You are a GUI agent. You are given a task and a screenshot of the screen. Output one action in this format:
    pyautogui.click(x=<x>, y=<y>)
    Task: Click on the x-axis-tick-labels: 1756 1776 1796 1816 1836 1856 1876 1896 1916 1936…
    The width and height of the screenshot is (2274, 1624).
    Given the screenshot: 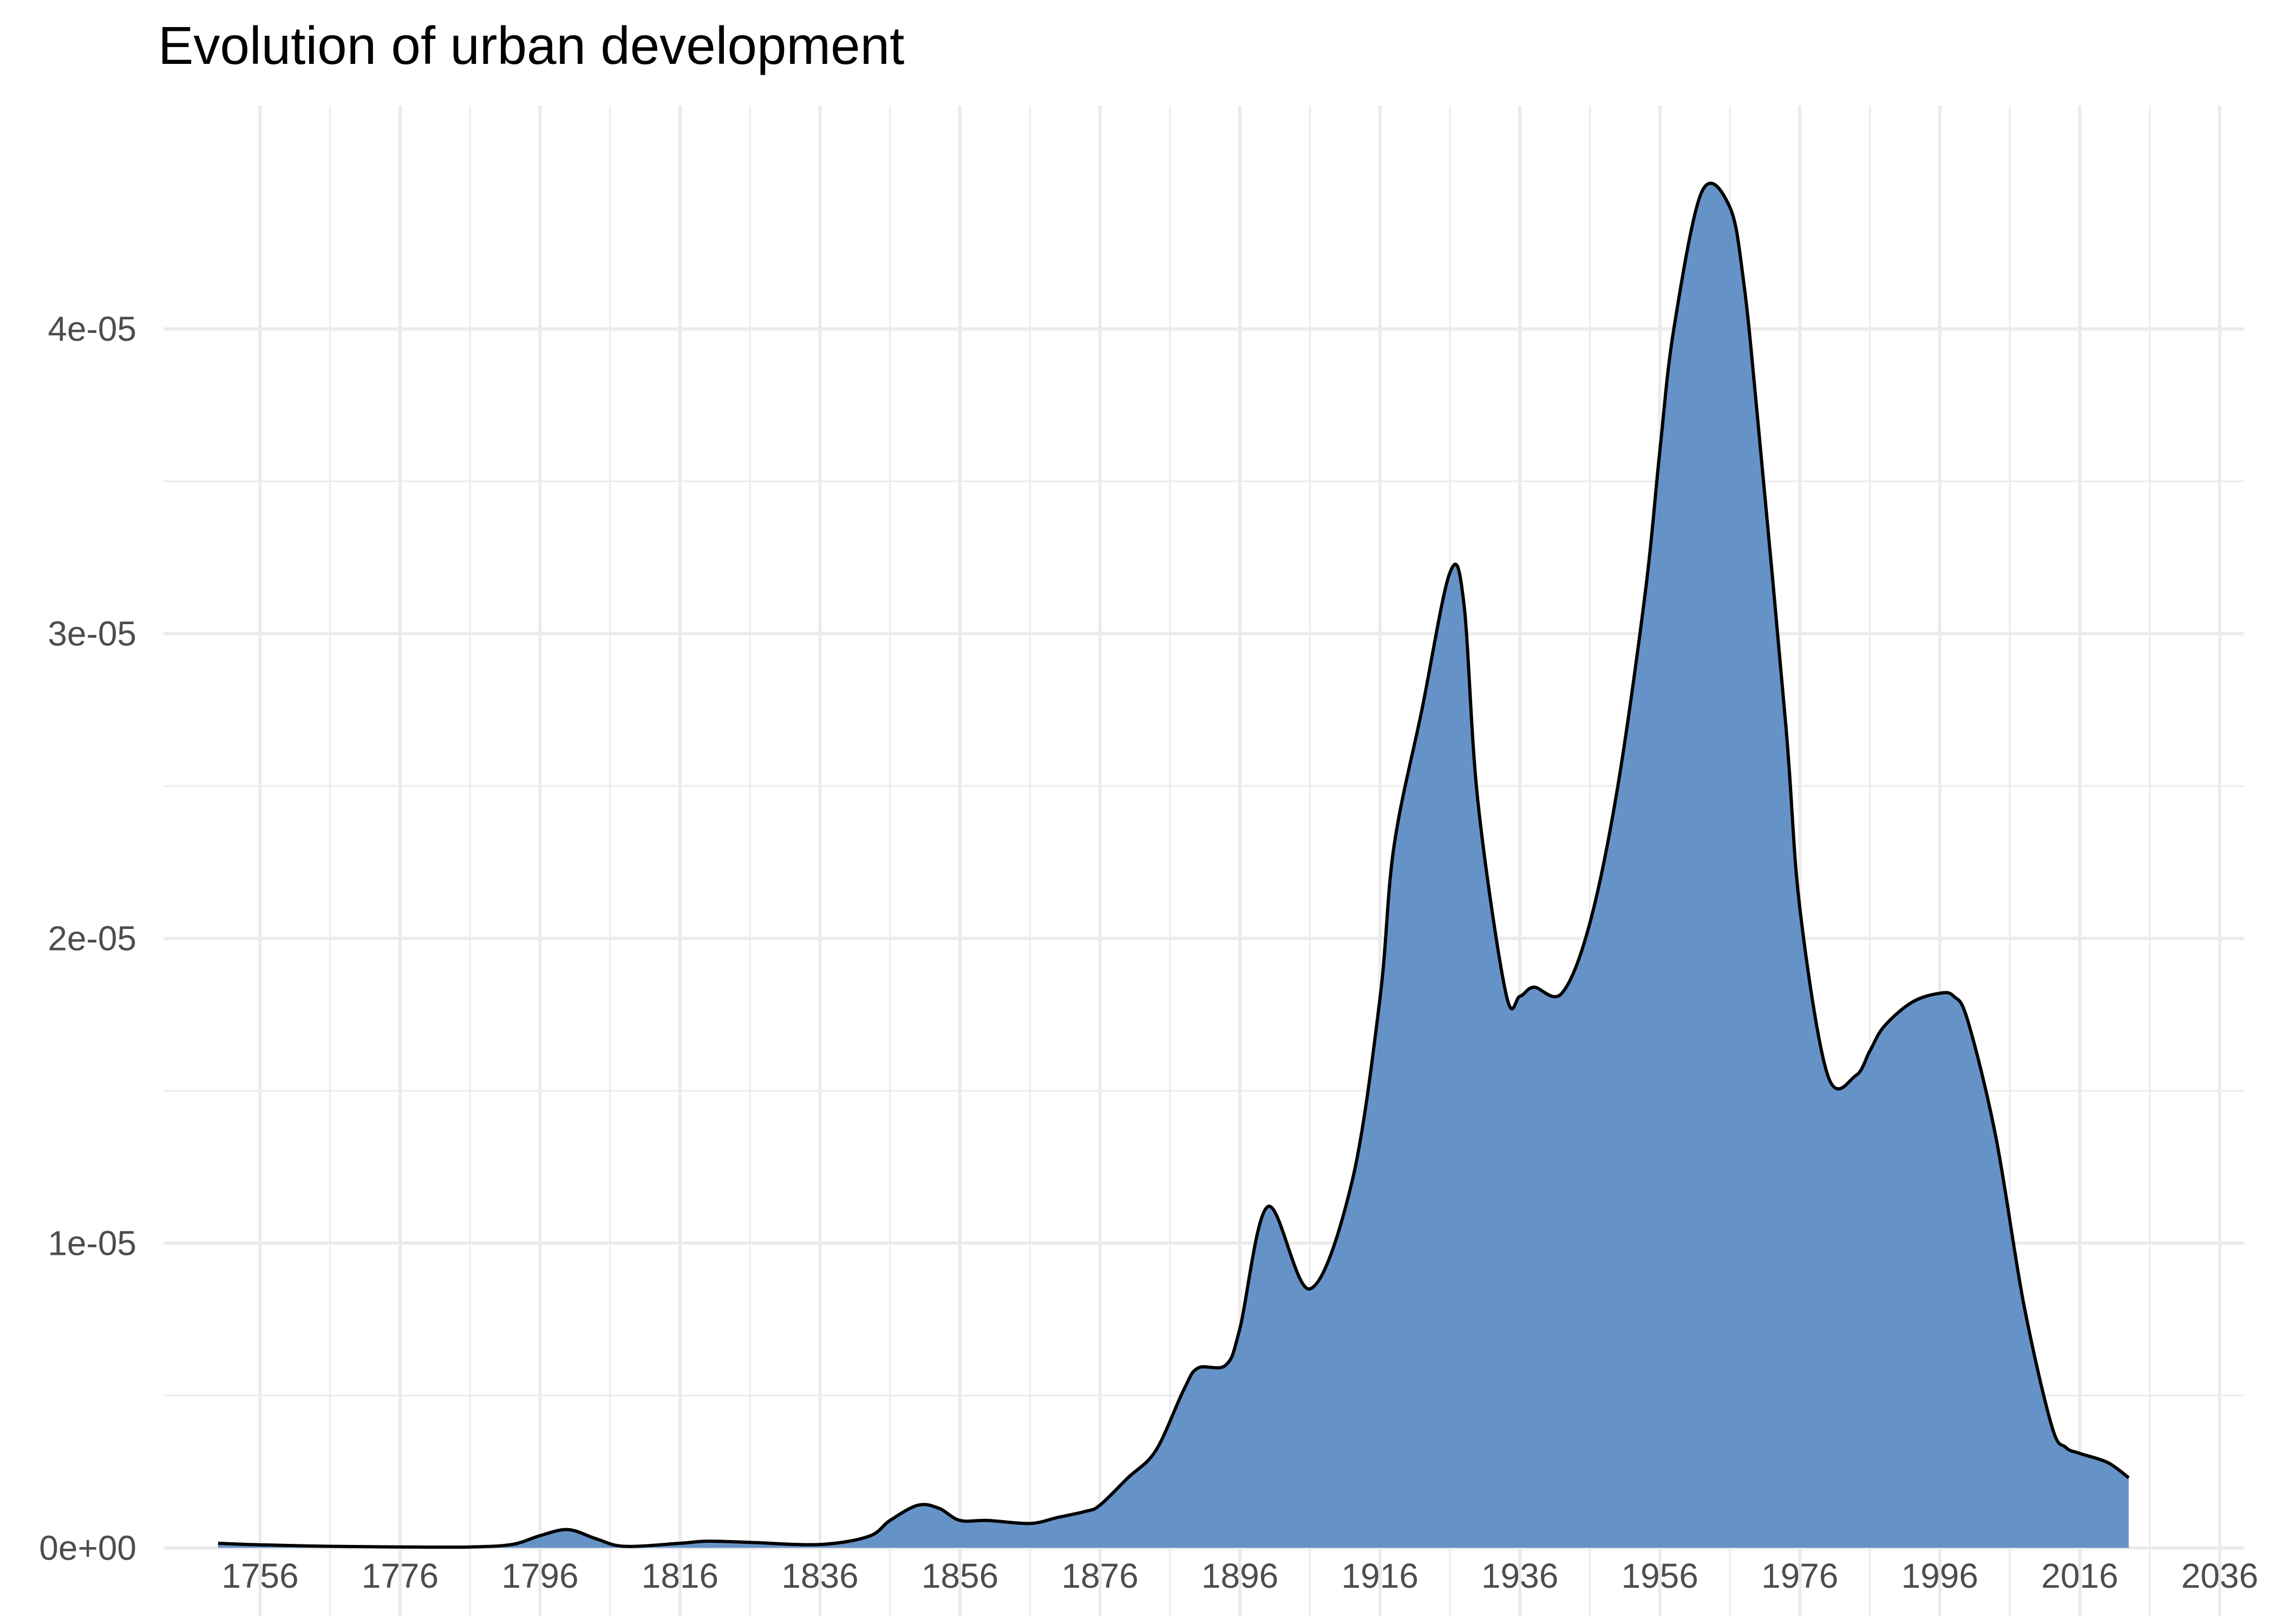 What is the action you would take?
    pyautogui.click(x=1239, y=1575)
    